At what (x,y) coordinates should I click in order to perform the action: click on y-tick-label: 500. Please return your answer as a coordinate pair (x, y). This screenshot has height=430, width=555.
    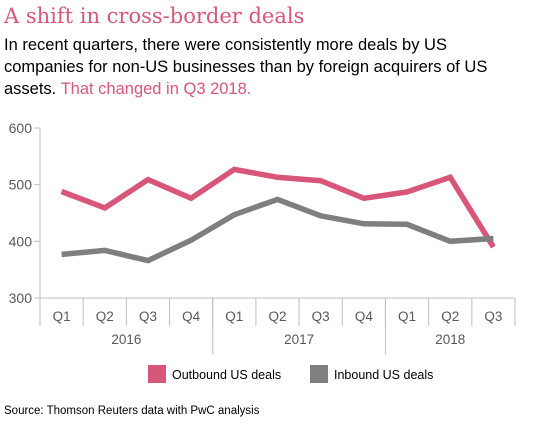
    Looking at the image, I should click on (21, 185).